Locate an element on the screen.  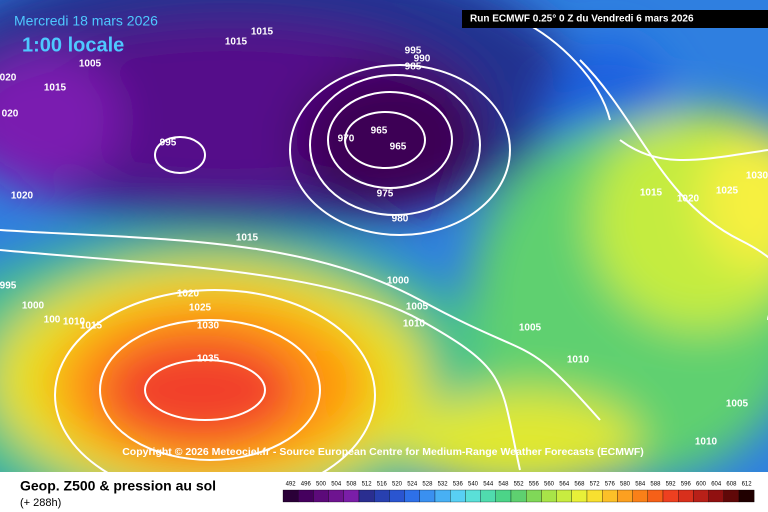
colorbar-label: 596 is located at coordinates (686, 485).